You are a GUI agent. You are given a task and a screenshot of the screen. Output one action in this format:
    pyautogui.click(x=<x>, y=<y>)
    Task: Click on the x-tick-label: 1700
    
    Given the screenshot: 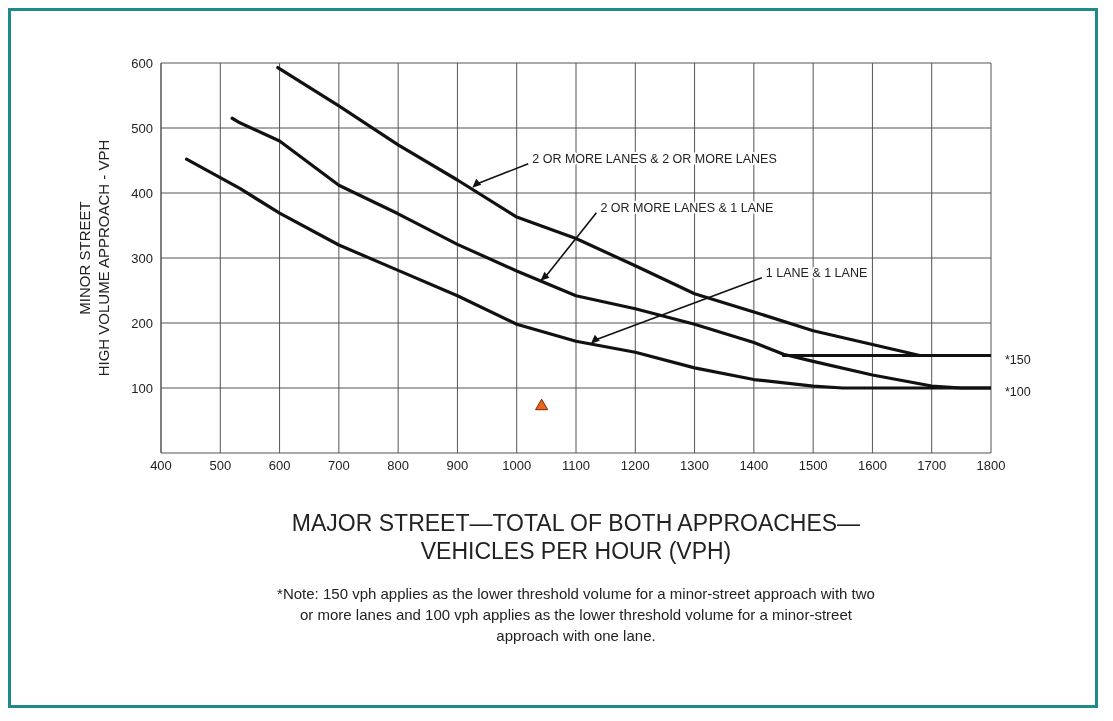 What is the action you would take?
    pyautogui.click(x=932, y=466)
    